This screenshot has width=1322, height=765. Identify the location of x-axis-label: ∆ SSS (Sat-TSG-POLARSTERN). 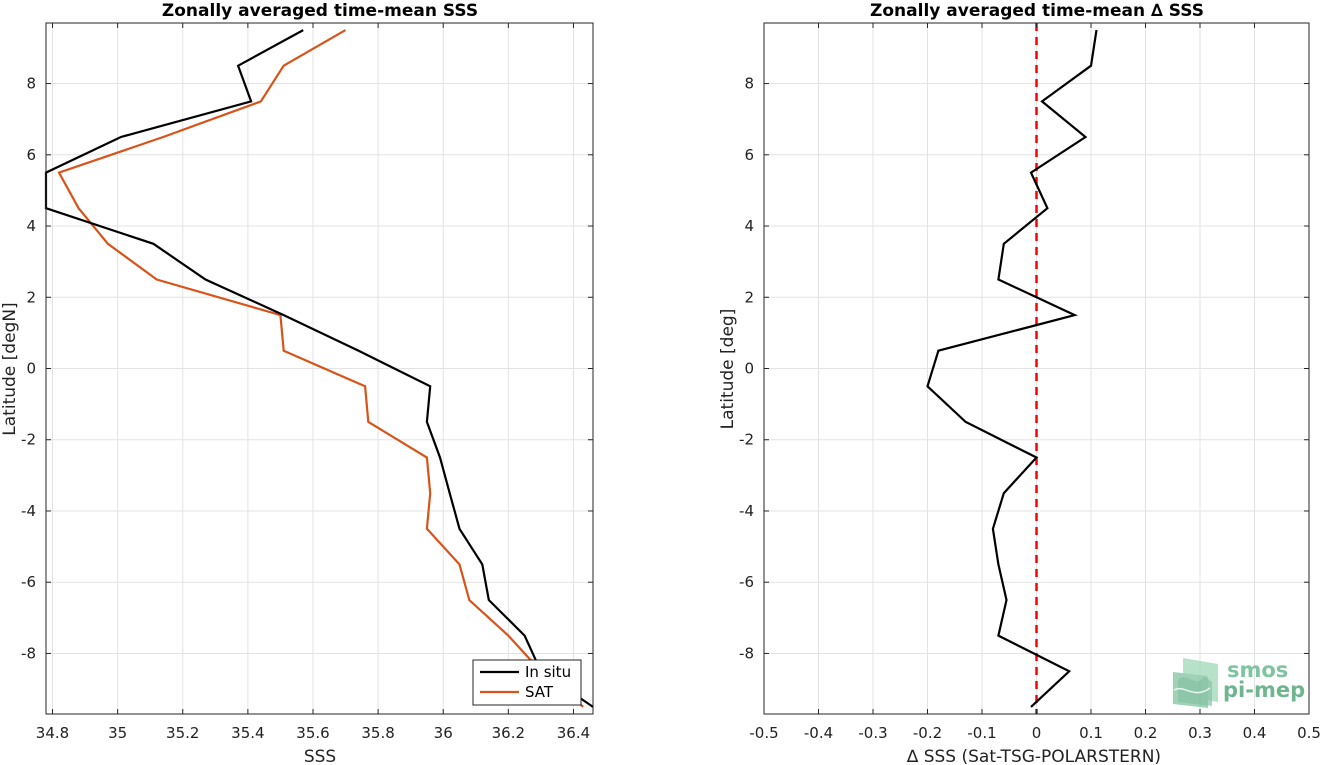
(1033, 756).